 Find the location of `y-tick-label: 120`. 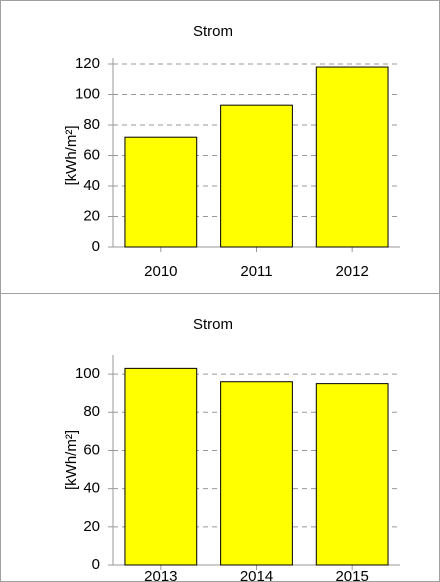

y-tick-label: 120 is located at coordinates (87, 63).